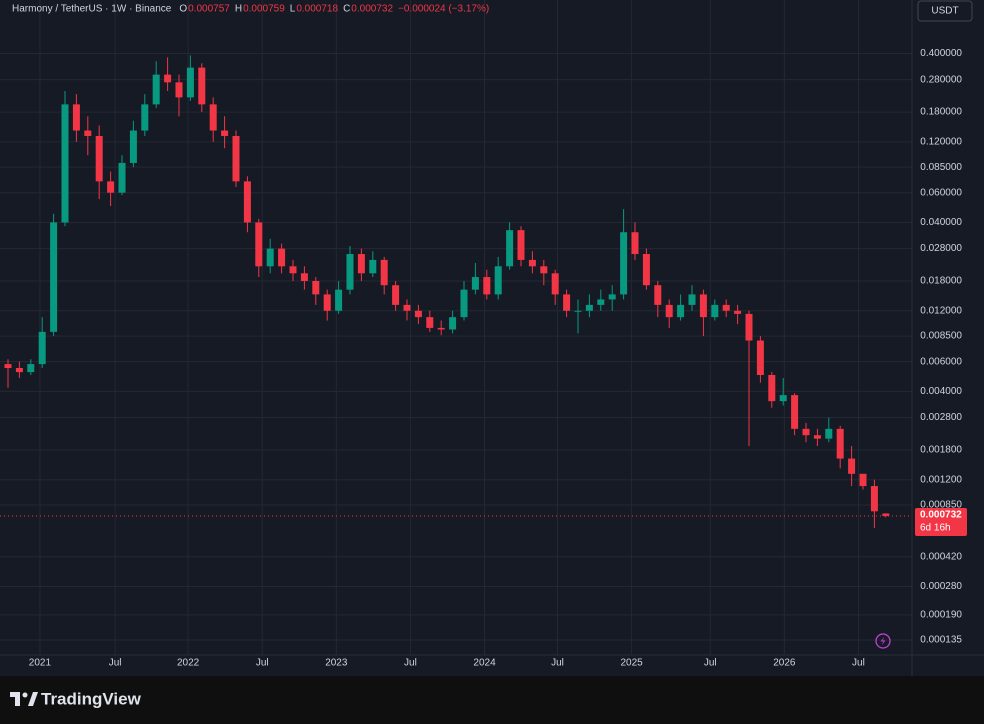 This screenshot has height=724, width=984. Describe the element at coordinates (941, 450) in the screenshot. I see `y-tick-label: 0.001800` at that location.